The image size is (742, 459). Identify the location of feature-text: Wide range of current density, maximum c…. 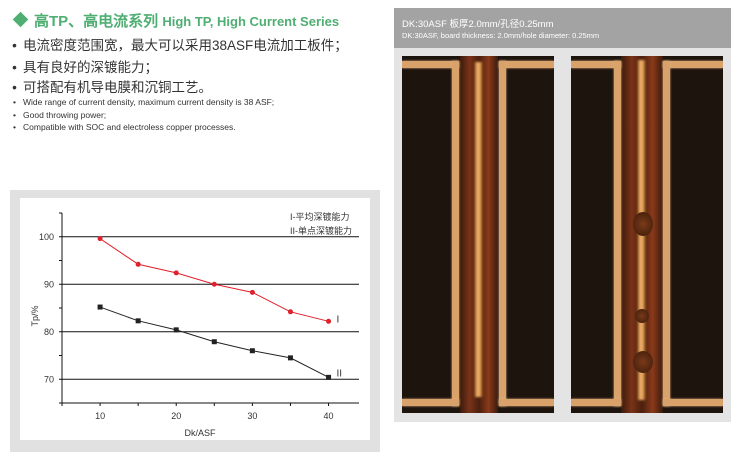
(149, 102).